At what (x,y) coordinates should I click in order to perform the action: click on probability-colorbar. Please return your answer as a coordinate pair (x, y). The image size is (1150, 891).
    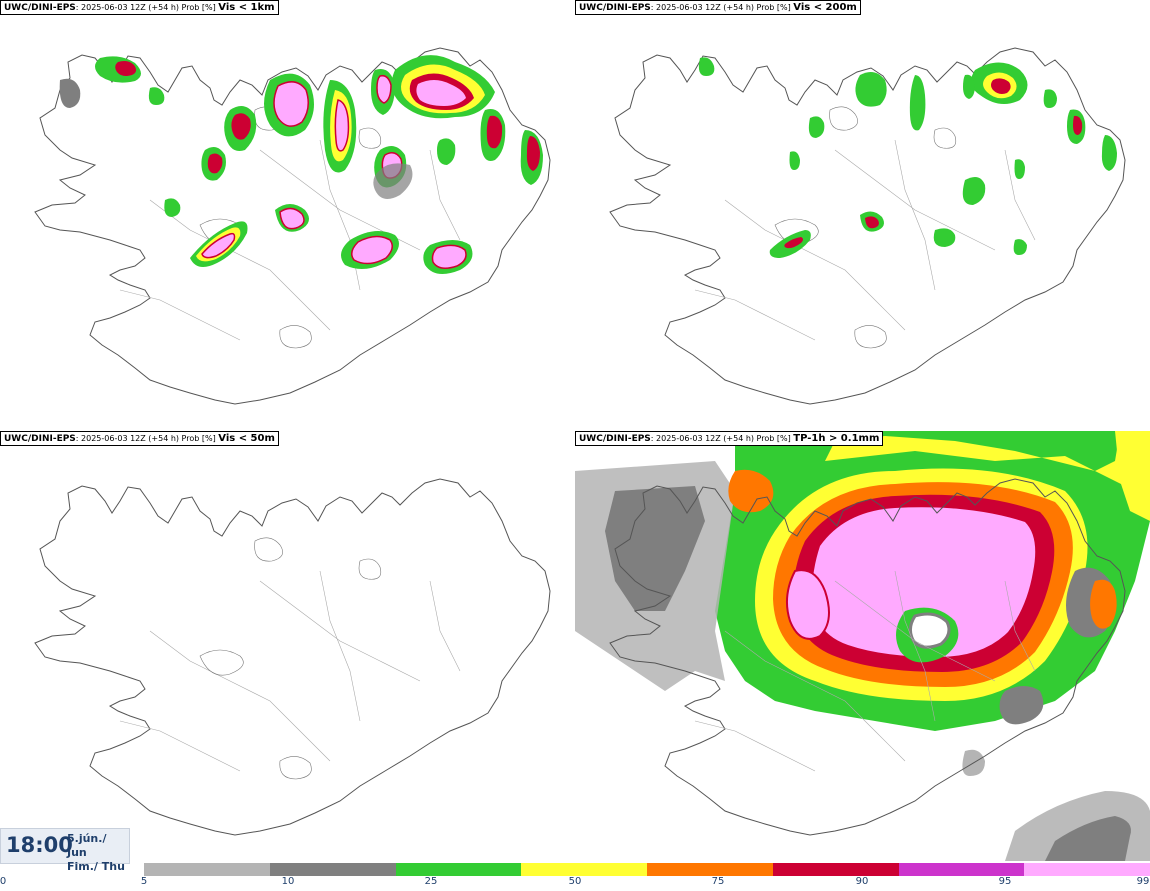
    Looking at the image, I should click on (647, 869).